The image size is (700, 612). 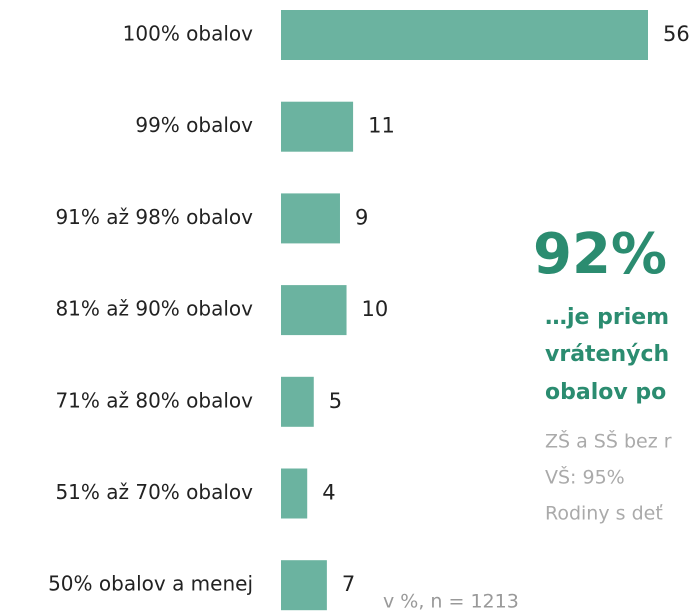 What do you see at coordinates (348, 584) in the screenshot?
I see `value-label: 7` at bounding box center [348, 584].